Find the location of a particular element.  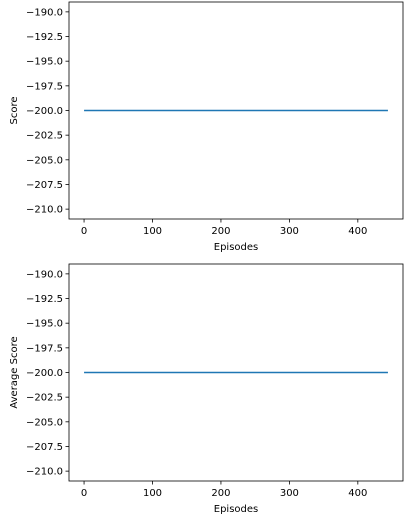

y-axis-label: Score is located at coordinates (14, 110).